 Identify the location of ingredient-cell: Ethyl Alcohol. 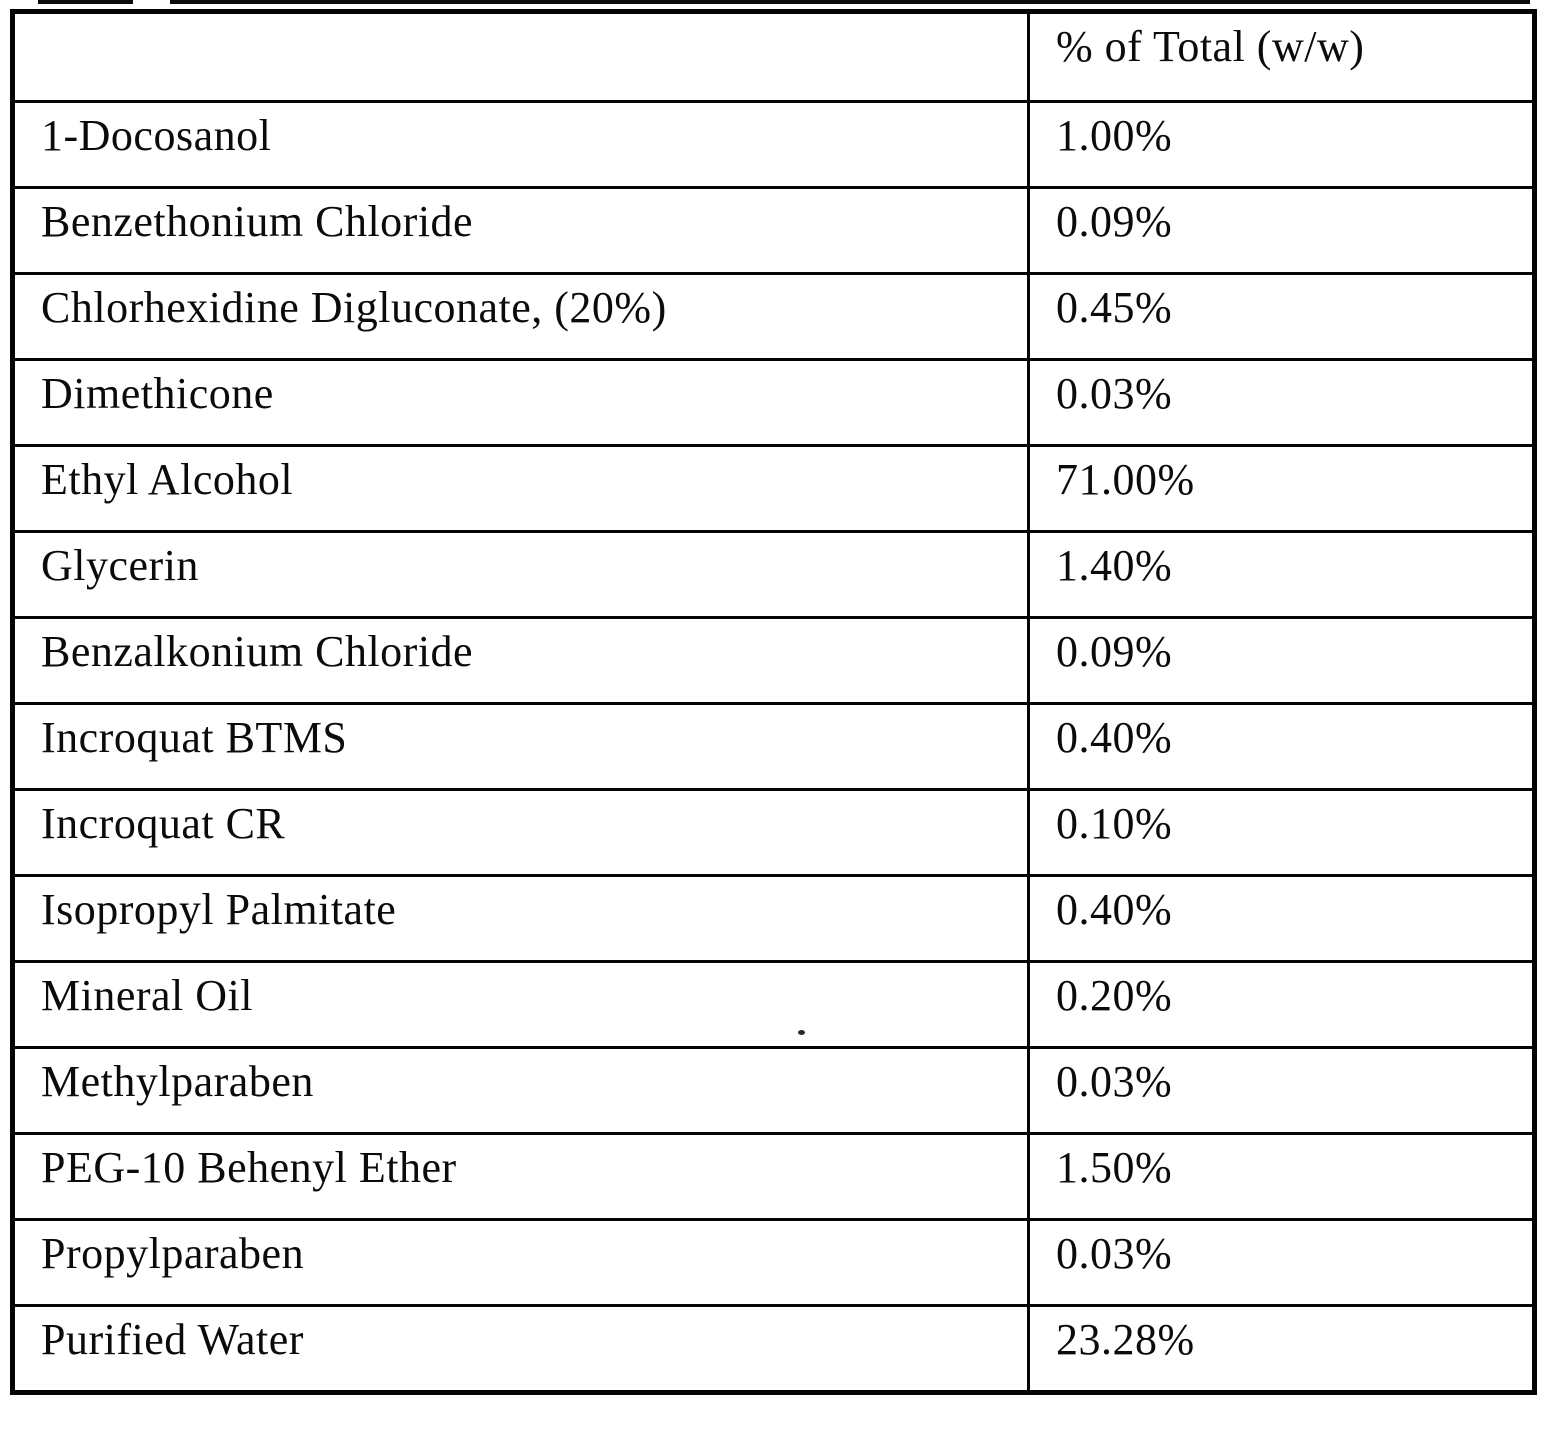
(520, 488).